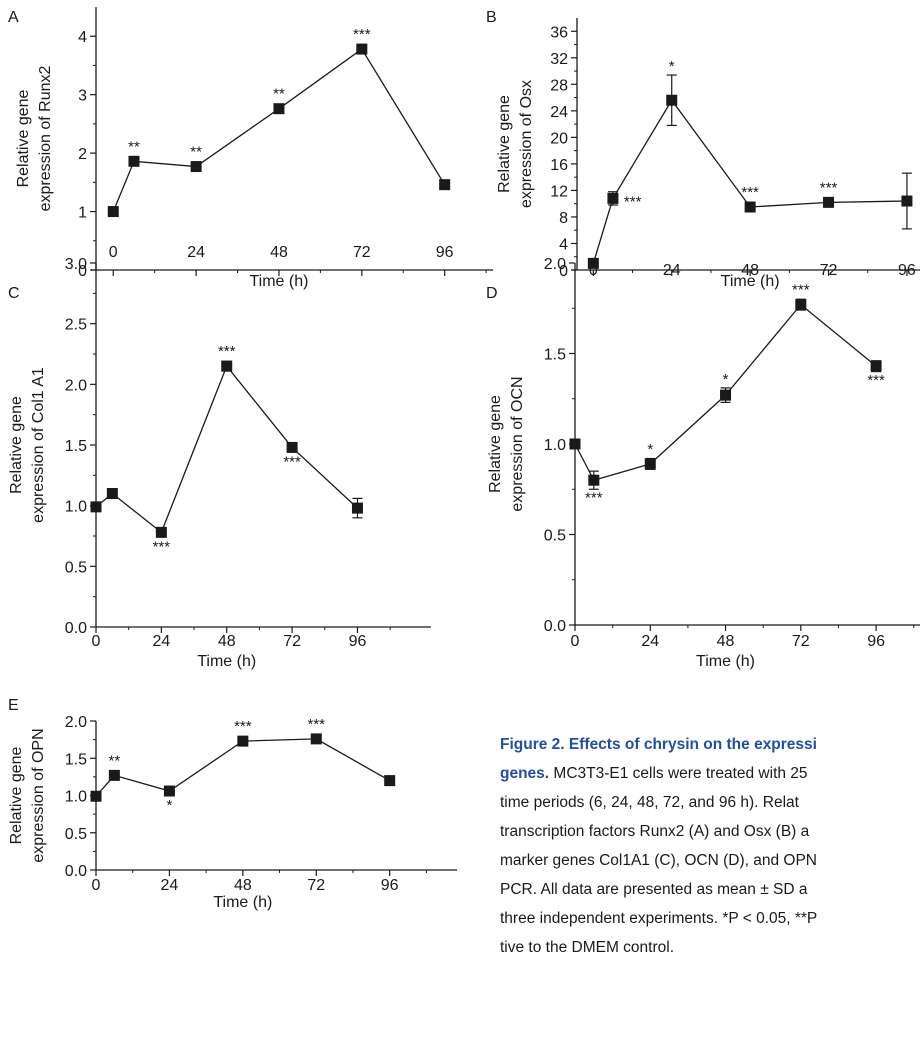  What do you see at coordinates (526, 144) in the screenshot?
I see `y-axis-label: expression of Osx` at bounding box center [526, 144].